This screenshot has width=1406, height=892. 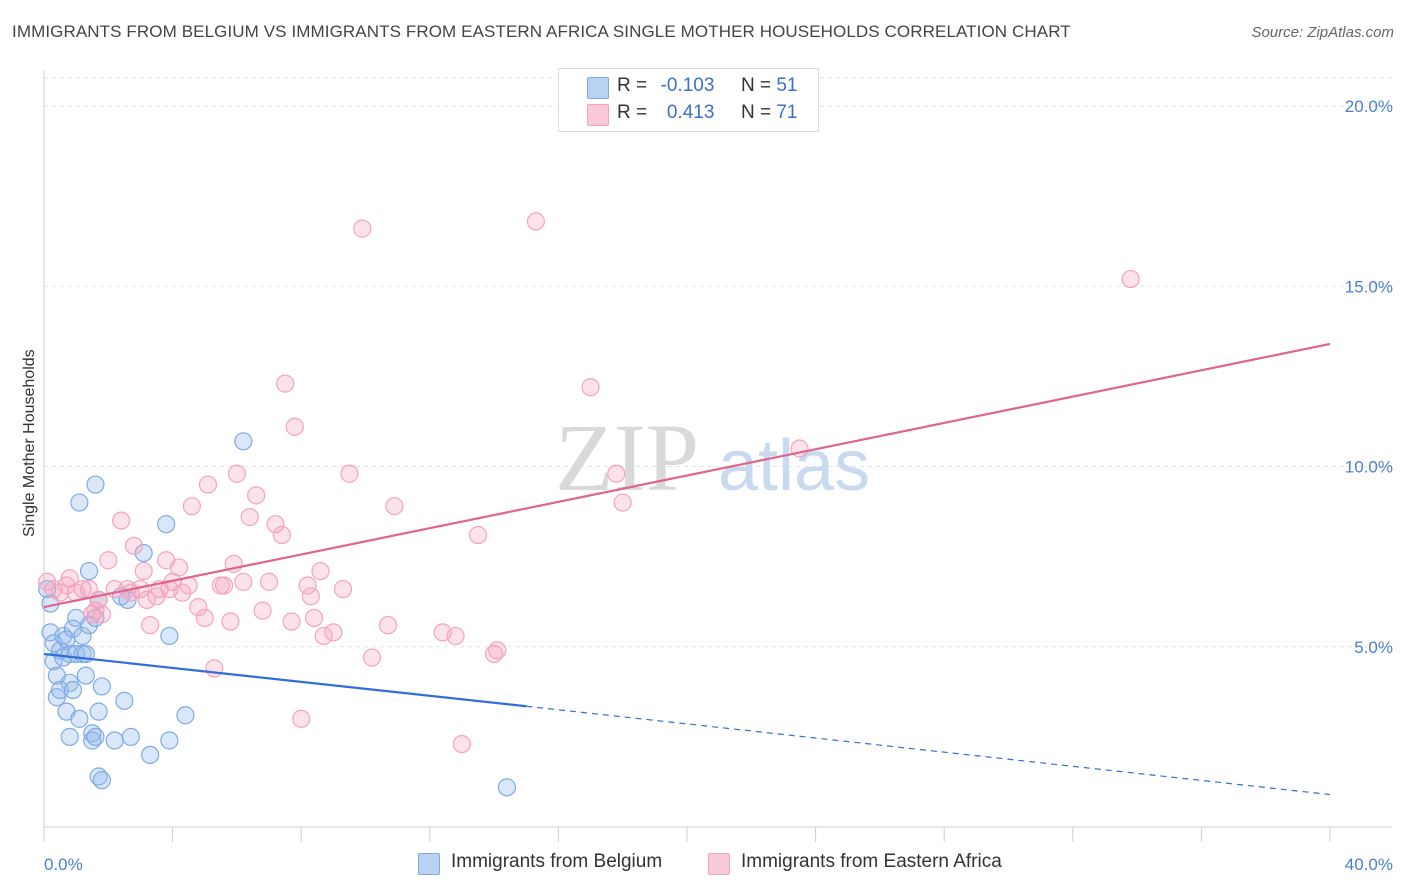 I want to click on r-value: 0.413, so click(x=690, y=112).